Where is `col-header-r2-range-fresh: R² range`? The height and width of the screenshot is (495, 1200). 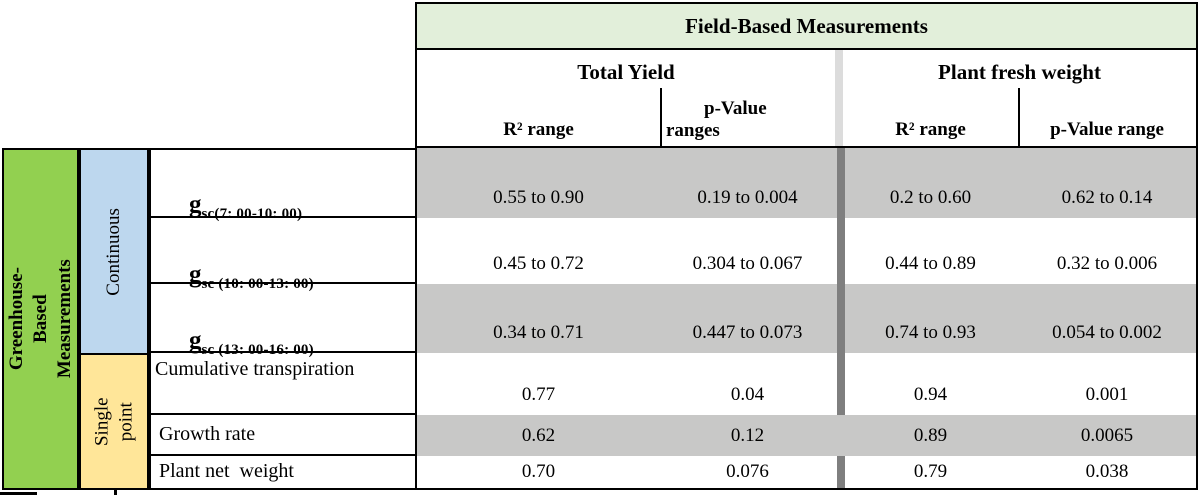 col-header-r2-range-fresh: R² range is located at coordinates (930, 129).